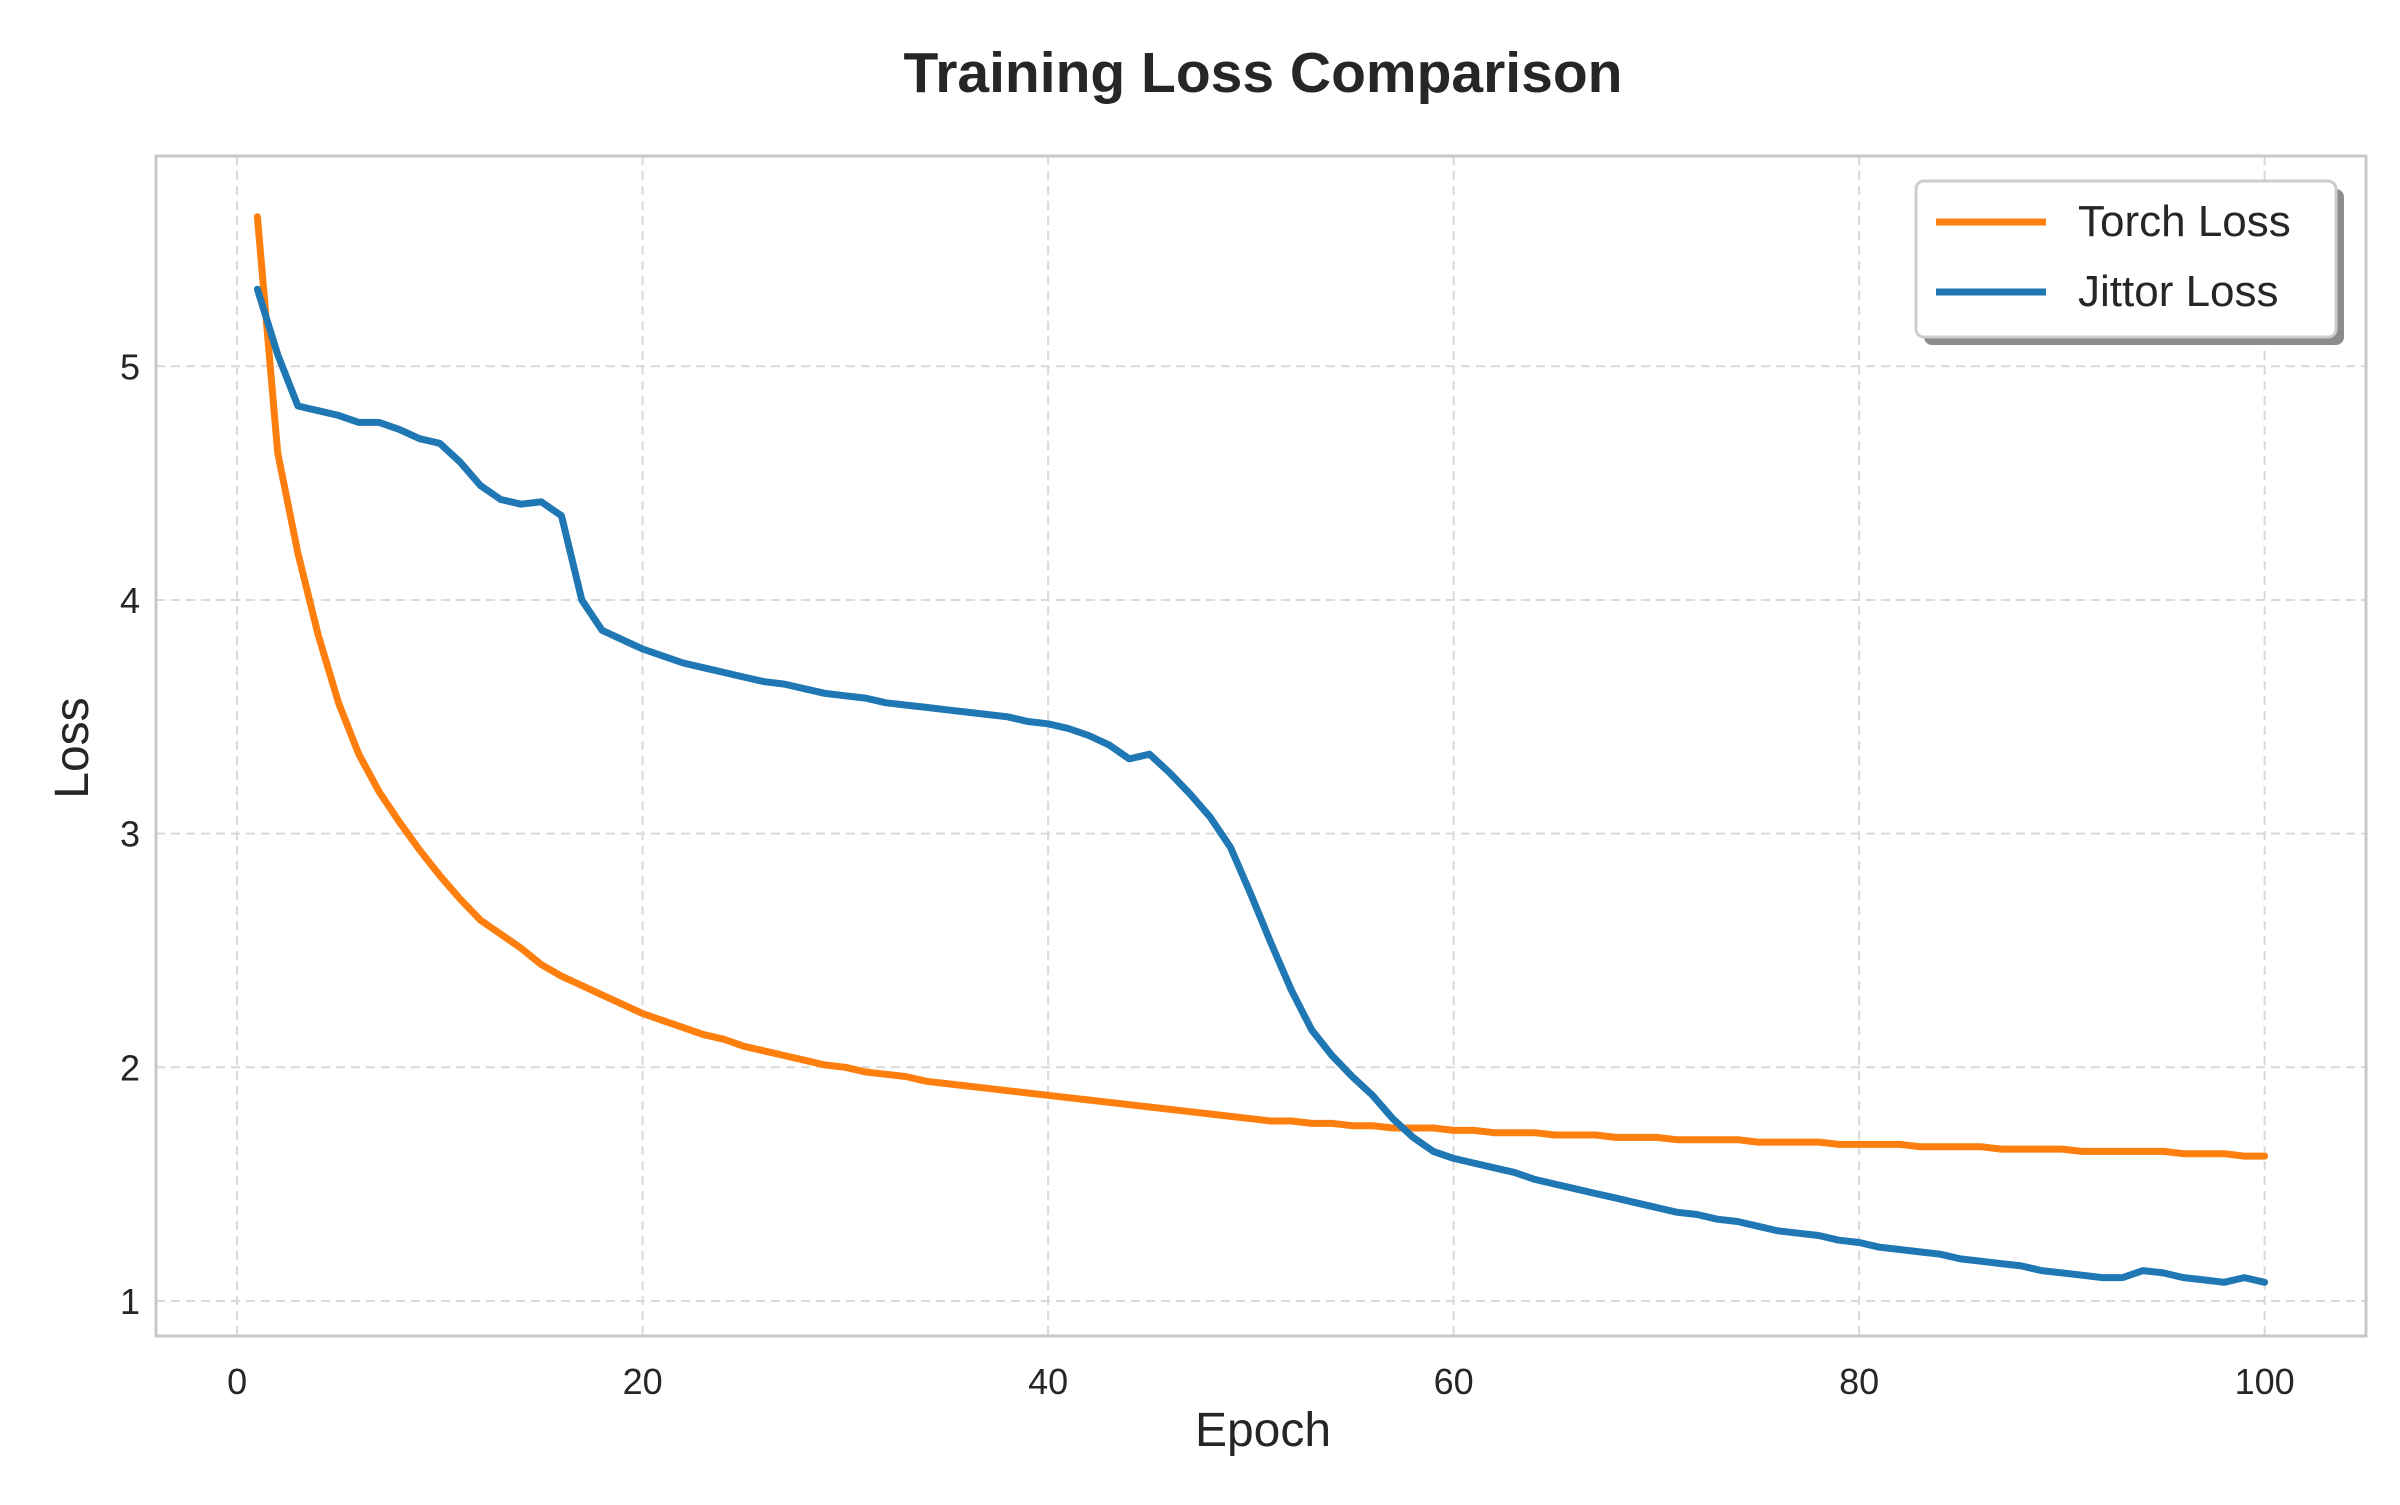  What do you see at coordinates (1261, 1381) in the screenshot?
I see `x-axis-ticks: 0 20 40 60 80 100` at bounding box center [1261, 1381].